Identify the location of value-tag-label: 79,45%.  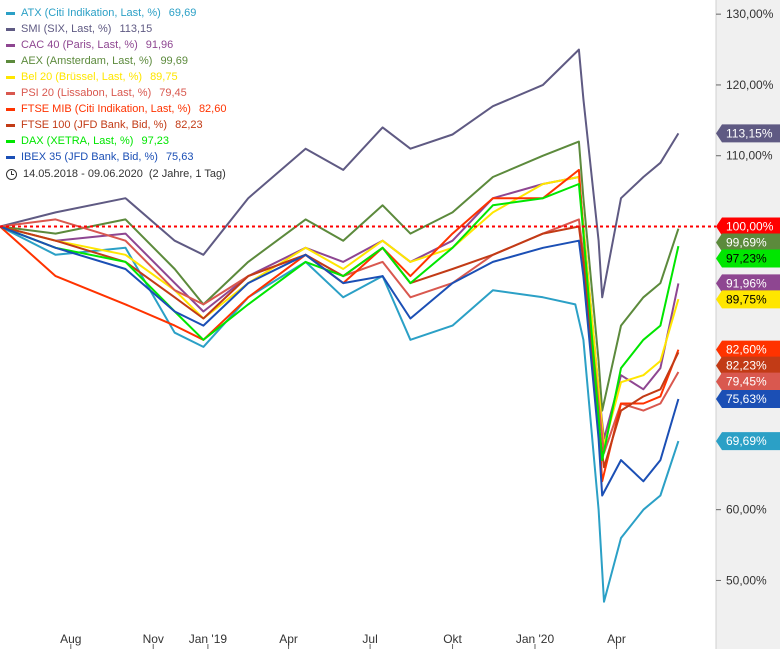
(746, 382).